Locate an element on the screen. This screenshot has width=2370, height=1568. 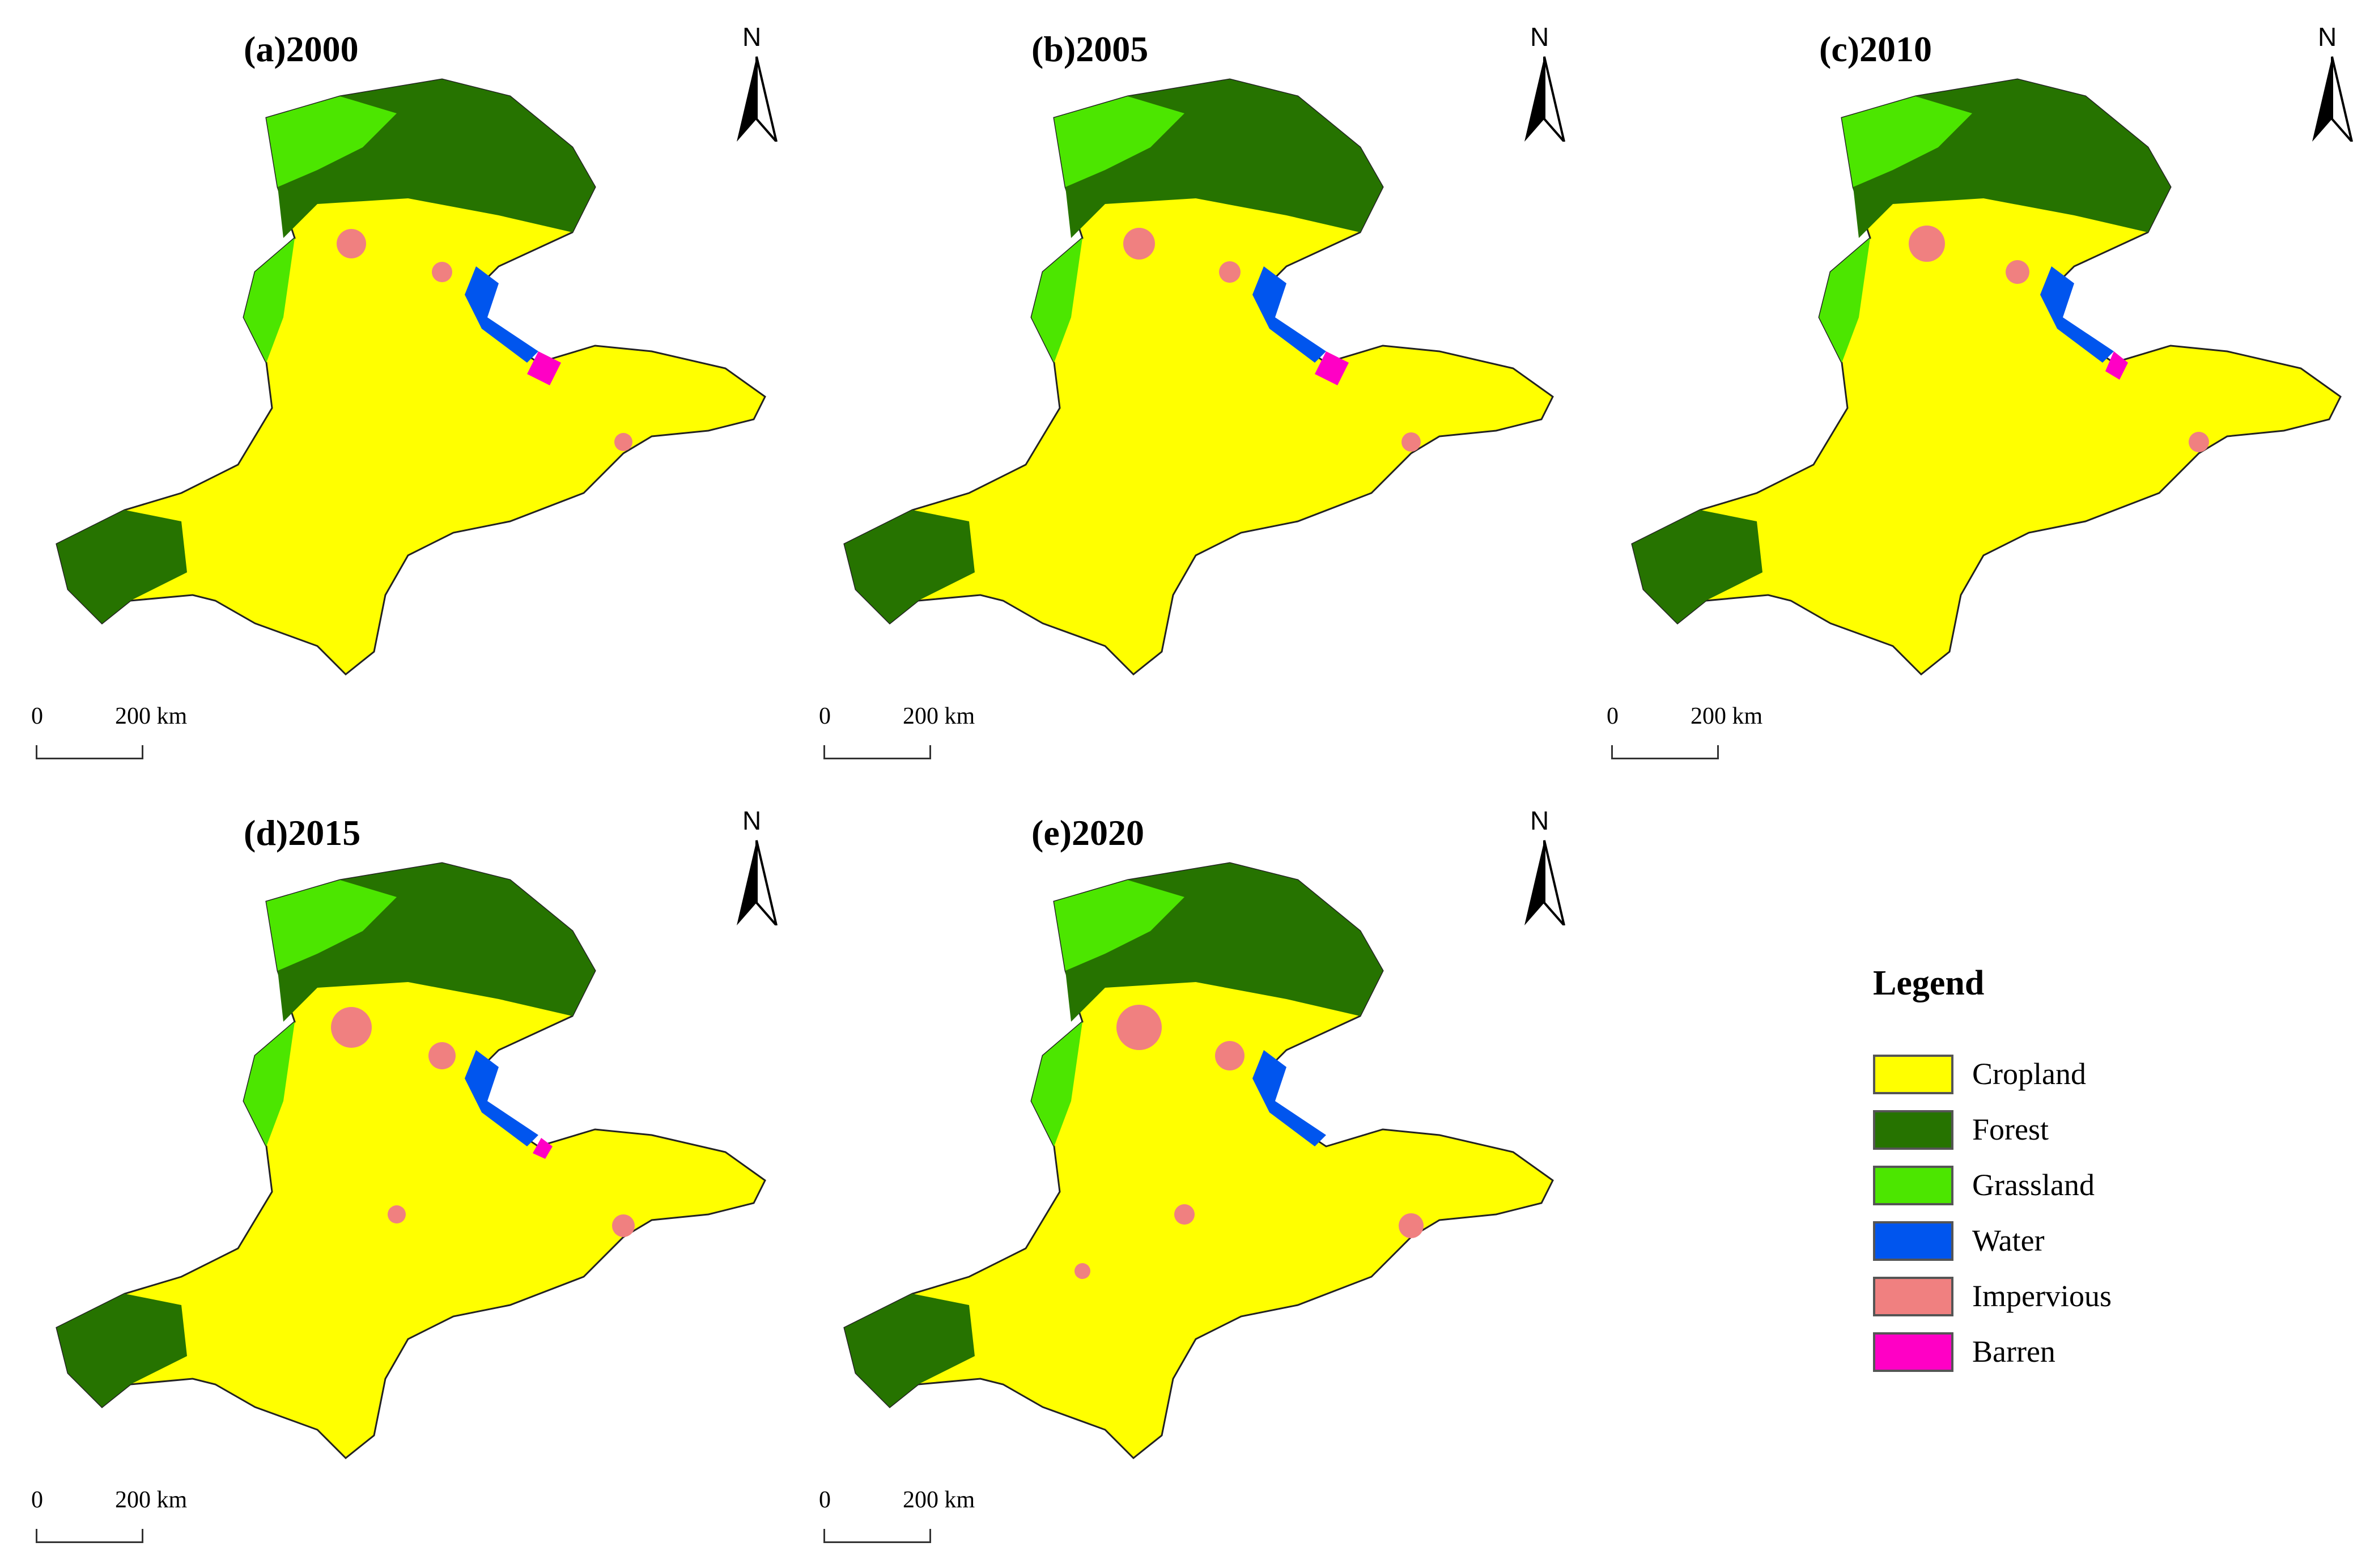
legend-label: Barren is located at coordinates (2014, 1352).